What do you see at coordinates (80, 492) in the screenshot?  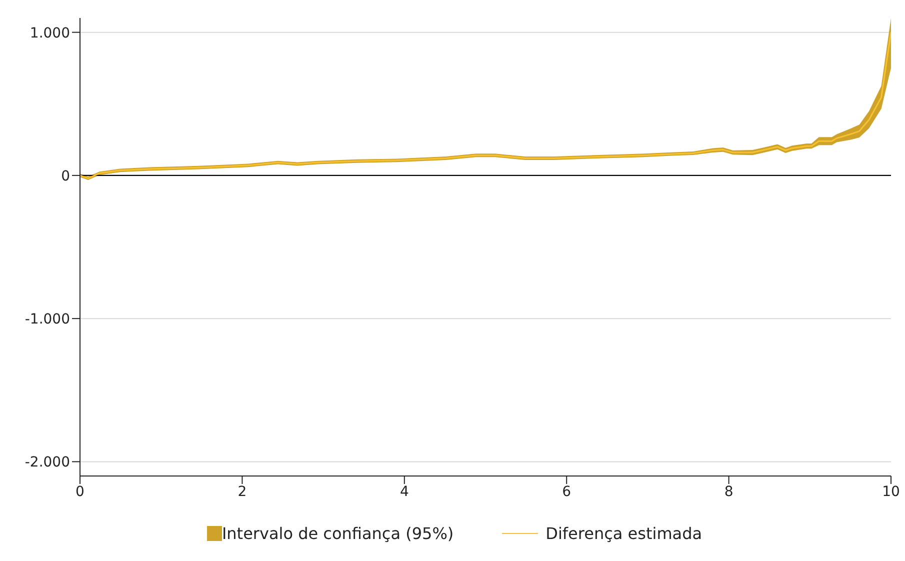 I see `x-tick-label: 0` at bounding box center [80, 492].